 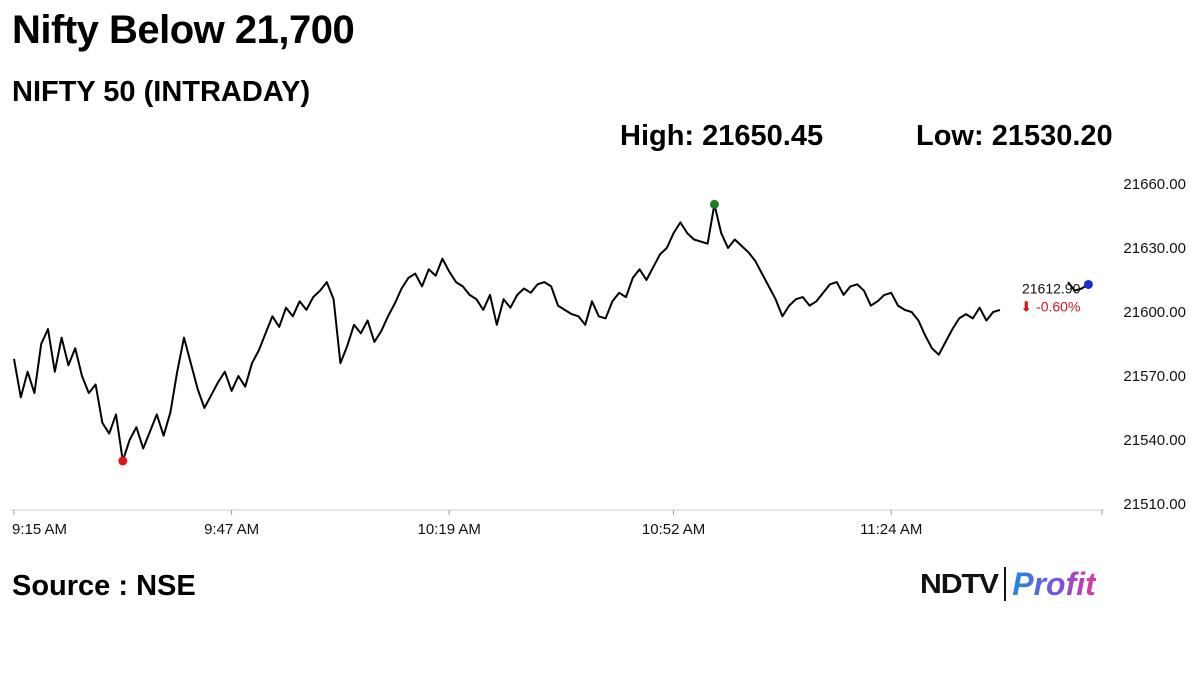 What do you see at coordinates (1058, 306) in the screenshot?
I see `change-percent-value: -0.60%` at bounding box center [1058, 306].